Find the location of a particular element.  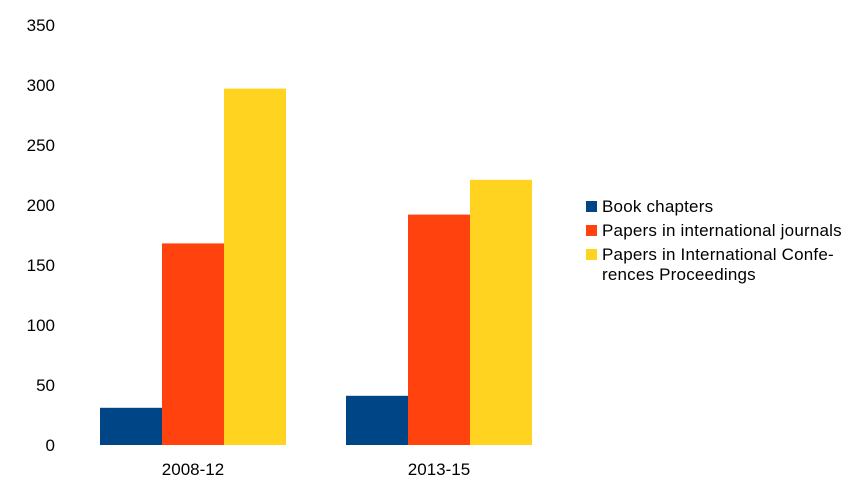

legend-item-international-journals: Papers in international journals is located at coordinates (723, 231).